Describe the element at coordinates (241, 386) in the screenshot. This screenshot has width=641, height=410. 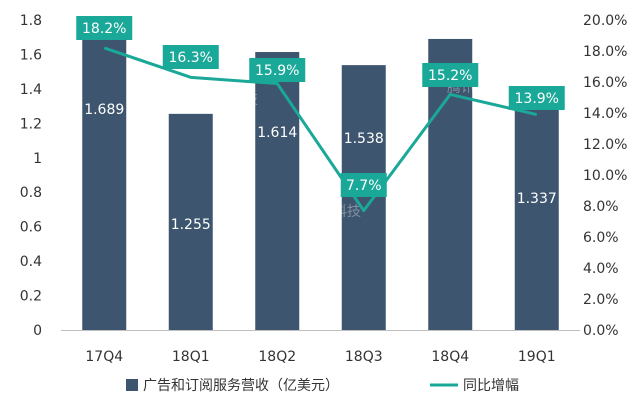
I see `legend-bar-label: 广告和订阅服务营收（亿美元）` at that location.